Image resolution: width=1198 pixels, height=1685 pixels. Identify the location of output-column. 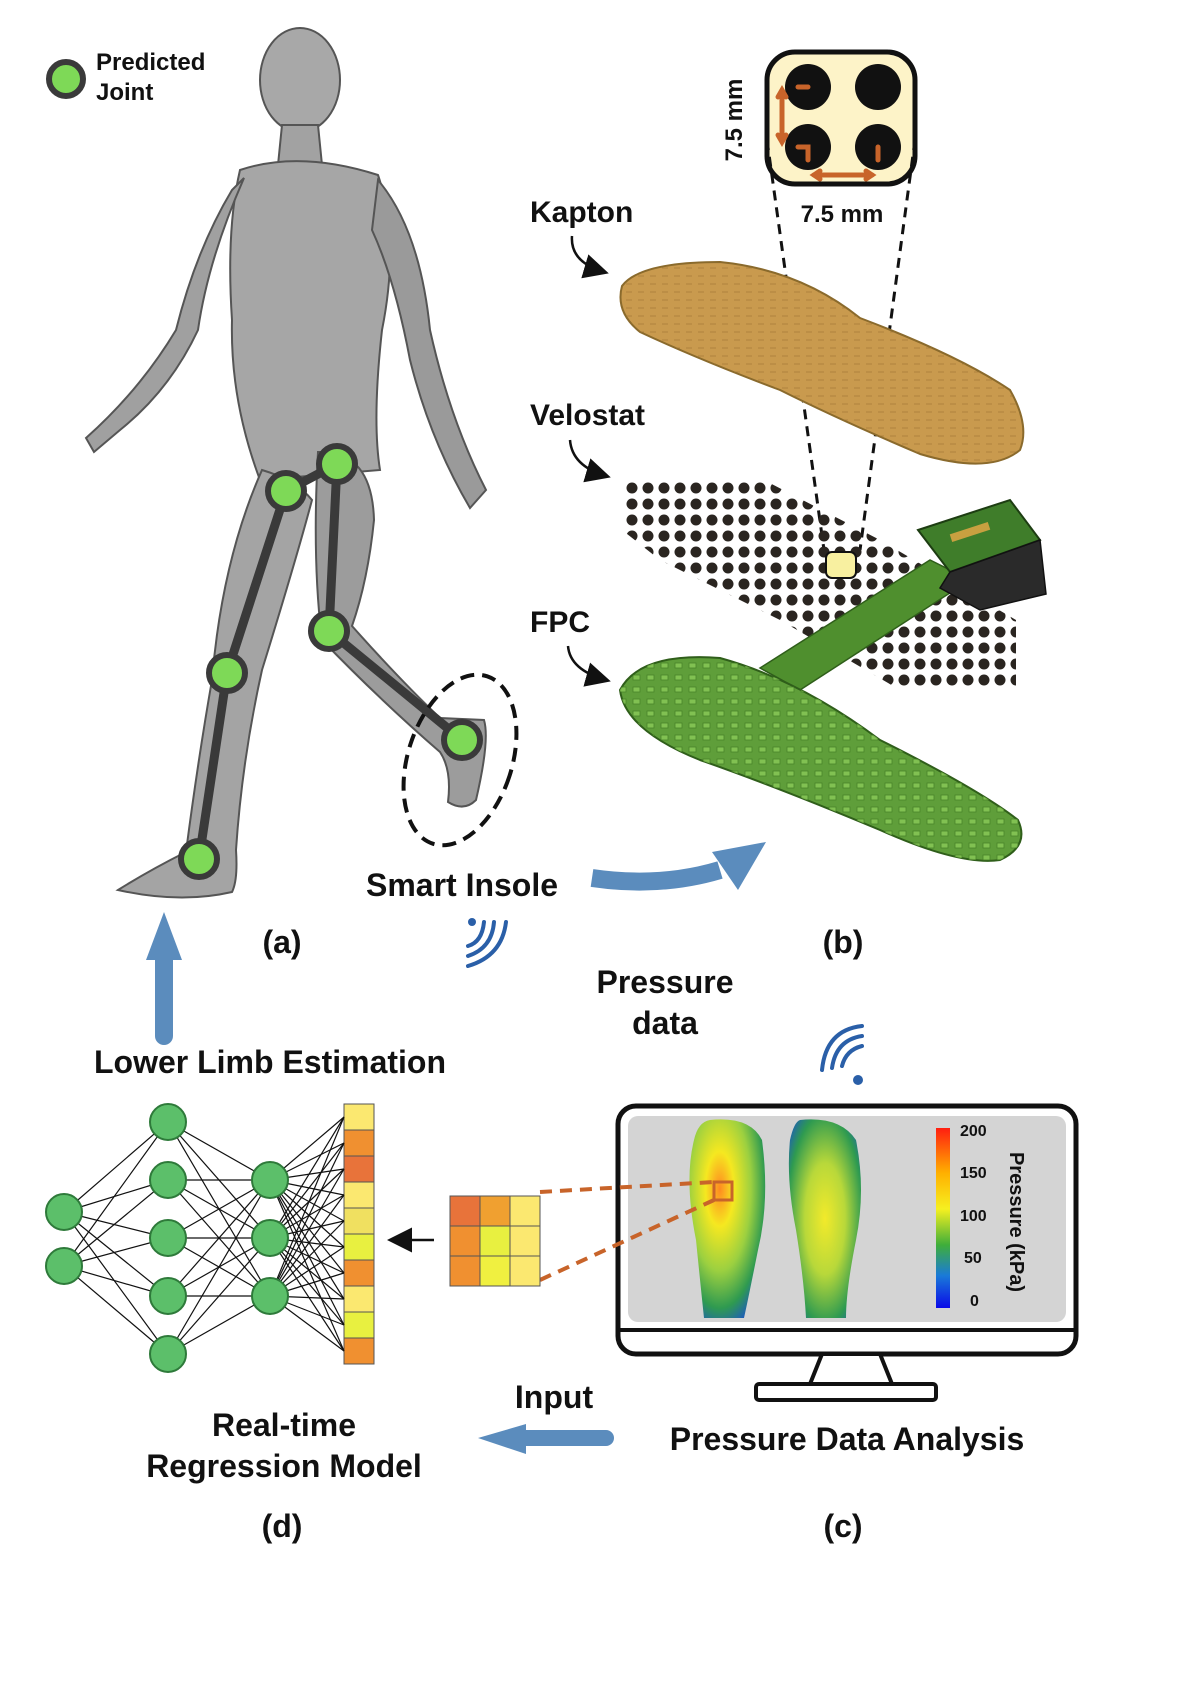
(359, 1234).